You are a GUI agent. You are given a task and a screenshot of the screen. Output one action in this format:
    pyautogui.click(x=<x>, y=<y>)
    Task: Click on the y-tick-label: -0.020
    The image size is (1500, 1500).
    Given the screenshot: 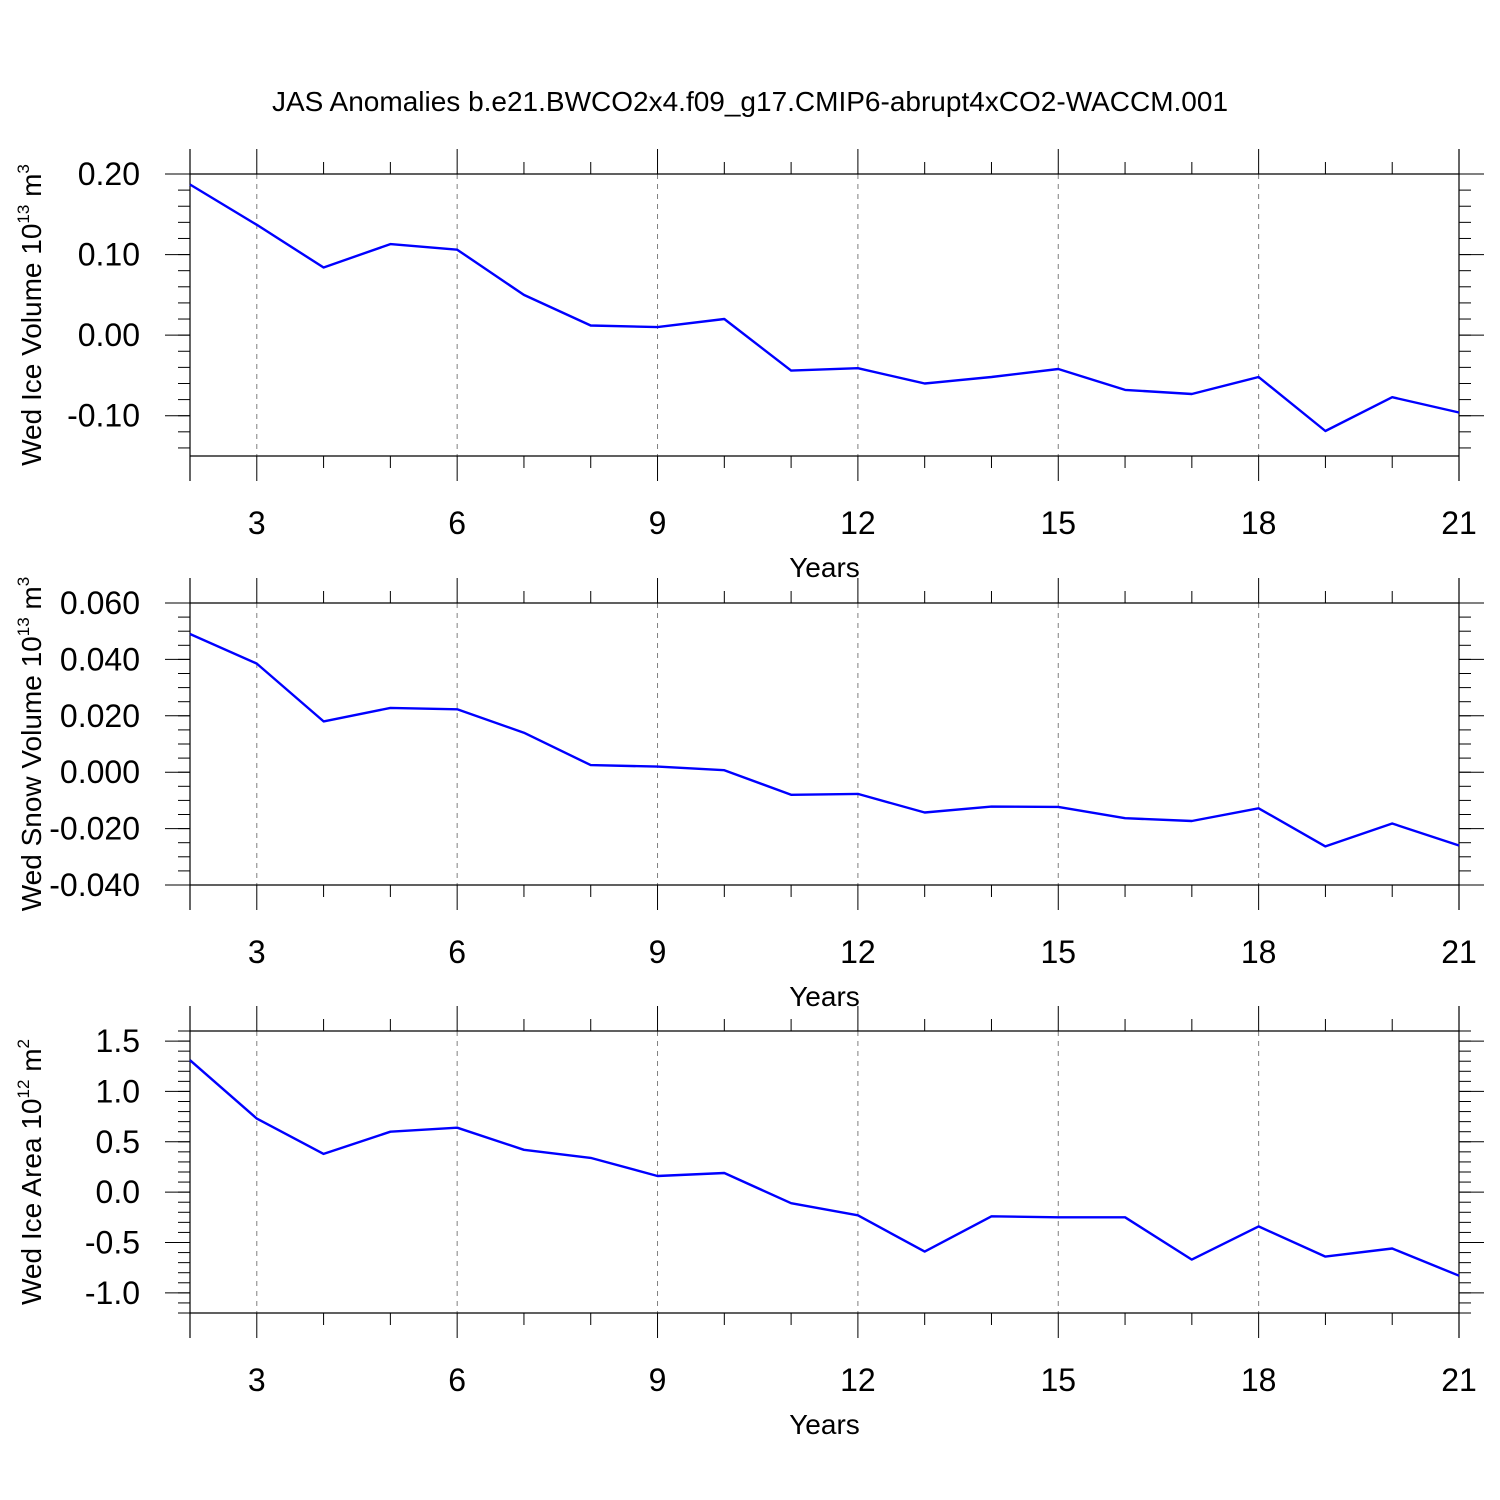 What is the action you would take?
    pyautogui.click(x=94, y=829)
    